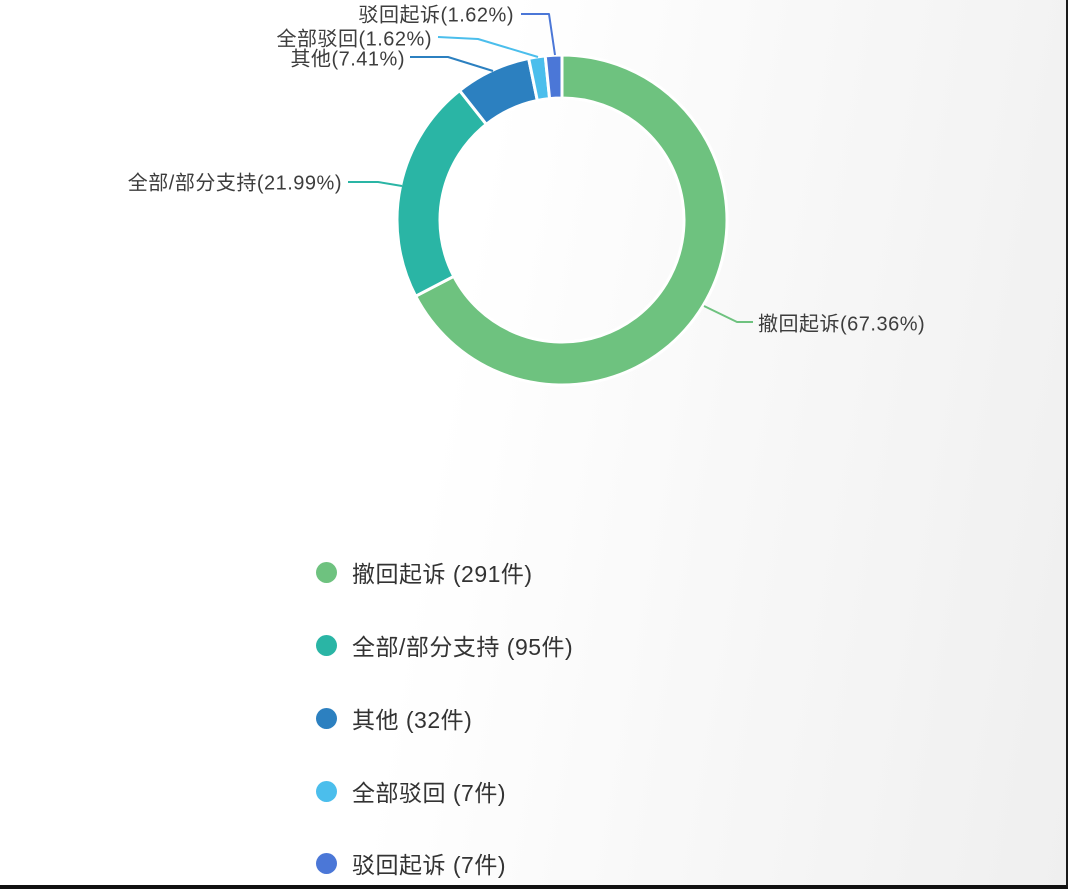 This screenshot has height=889, width=1068. What do you see at coordinates (436, 15) in the screenshot?
I see `slice-callout-label-4: 驳回起诉(1.62%)` at bounding box center [436, 15].